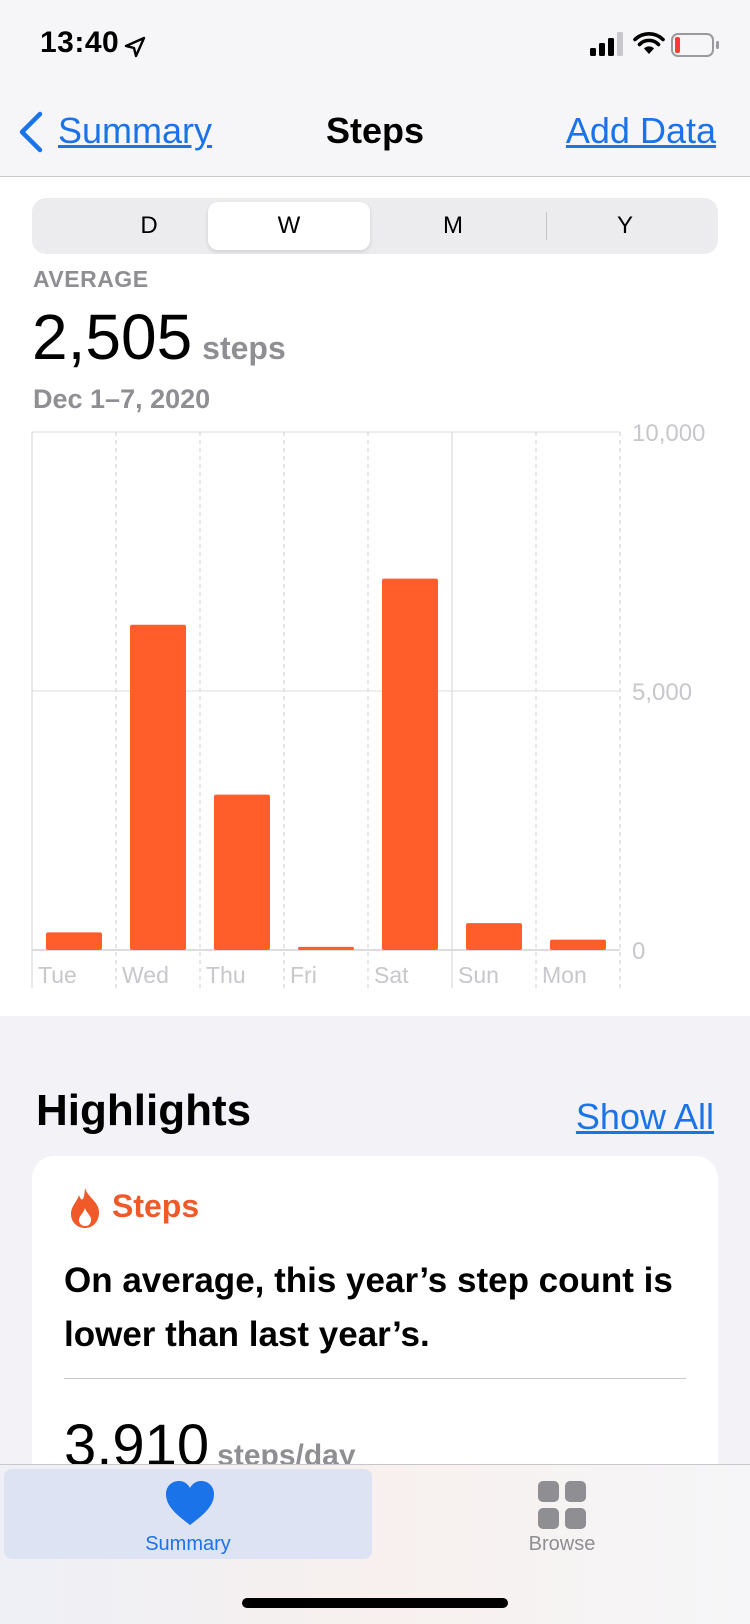 The width and height of the screenshot is (750, 1624). I want to click on heart-icon, so click(190, 1503).